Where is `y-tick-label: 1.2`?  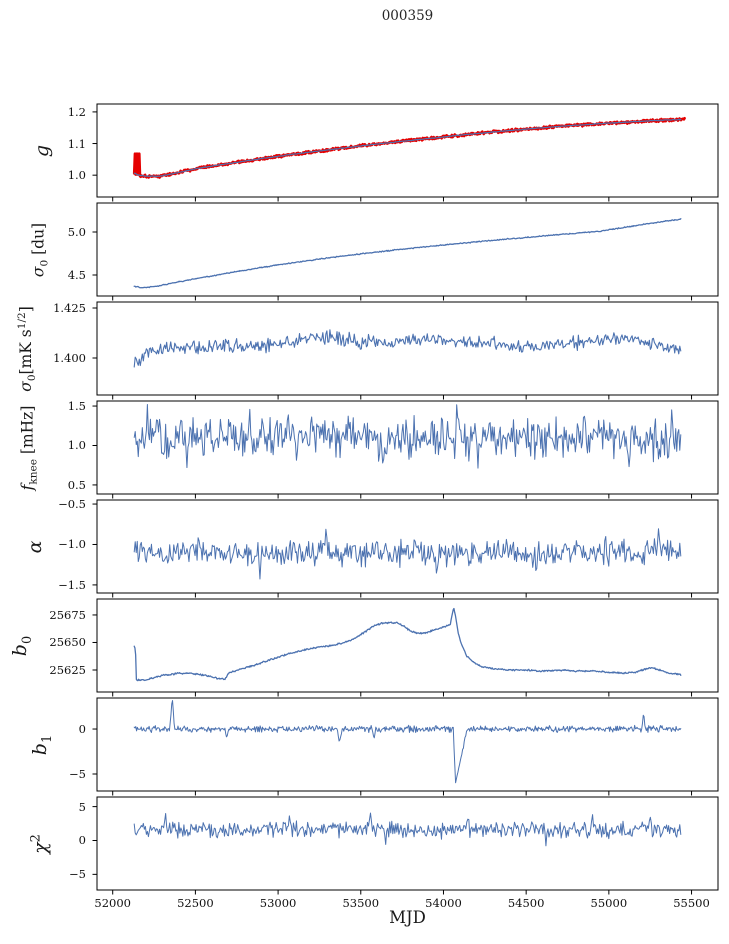
y-tick-label: 1.2 is located at coordinates (76, 111).